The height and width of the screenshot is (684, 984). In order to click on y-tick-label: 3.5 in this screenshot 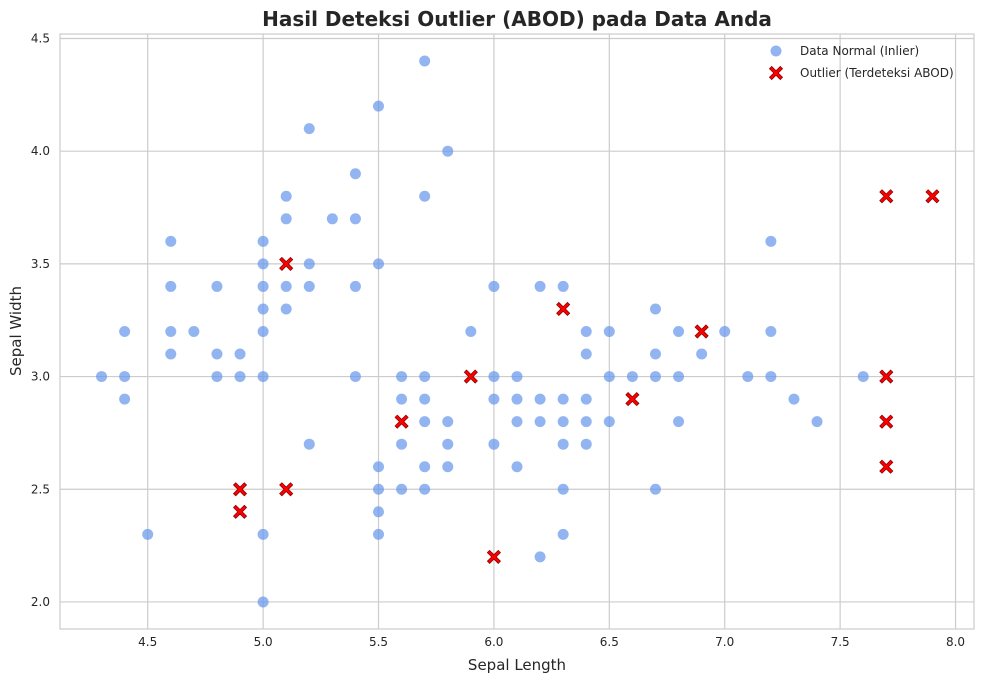, I will do `click(40, 264)`.